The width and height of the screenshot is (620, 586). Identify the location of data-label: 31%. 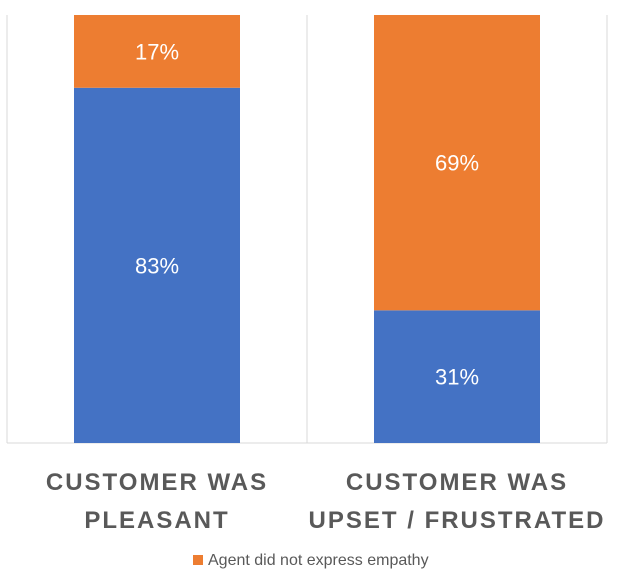
(457, 377).